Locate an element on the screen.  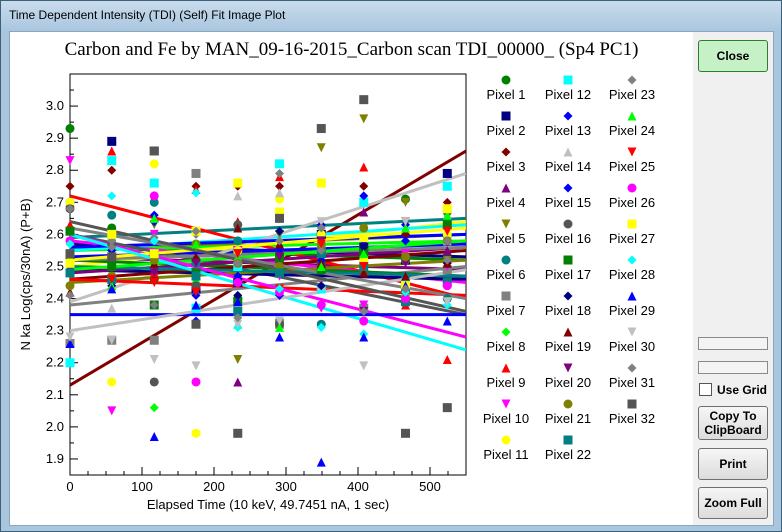
x-tick-label: 0 is located at coordinates (69, 486).